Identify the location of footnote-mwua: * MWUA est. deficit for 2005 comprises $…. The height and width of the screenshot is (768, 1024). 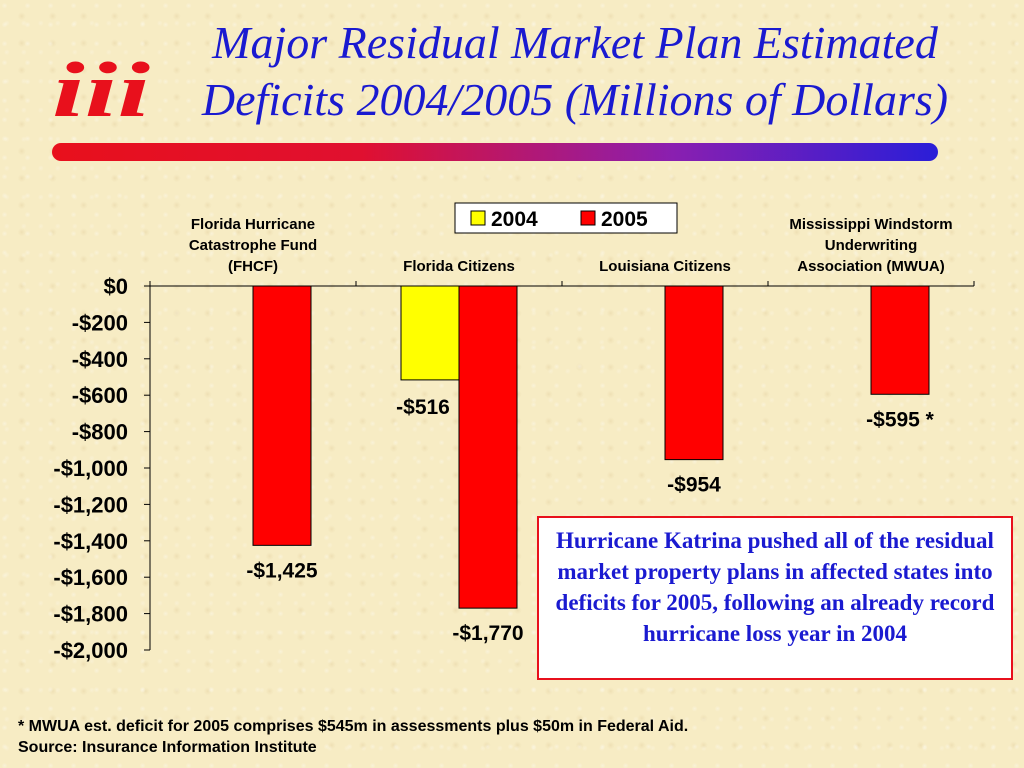
(353, 726).